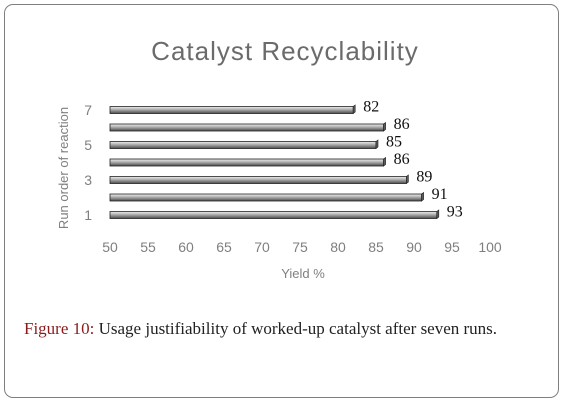 Image resolution: width=565 pixels, height=404 pixels. I want to click on bar-run-5: 85, so click(255, 142).